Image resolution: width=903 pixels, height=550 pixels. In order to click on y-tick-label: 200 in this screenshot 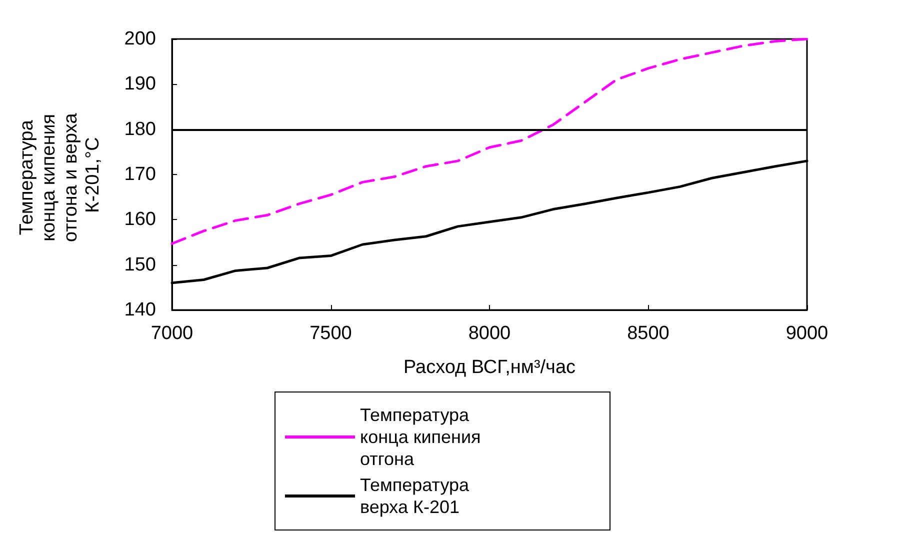, I will do `click(140, 39)`.